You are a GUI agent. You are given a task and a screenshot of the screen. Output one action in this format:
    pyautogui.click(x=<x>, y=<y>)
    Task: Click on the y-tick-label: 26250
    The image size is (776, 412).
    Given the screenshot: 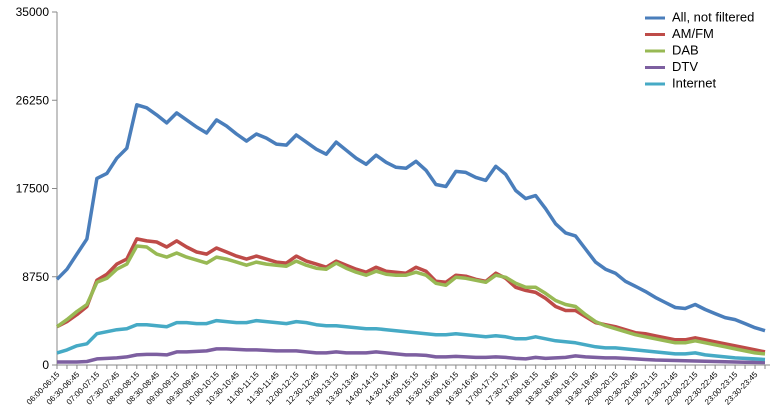 What is the action you would take?
    pyautogui.click(x=33, y=100)
    